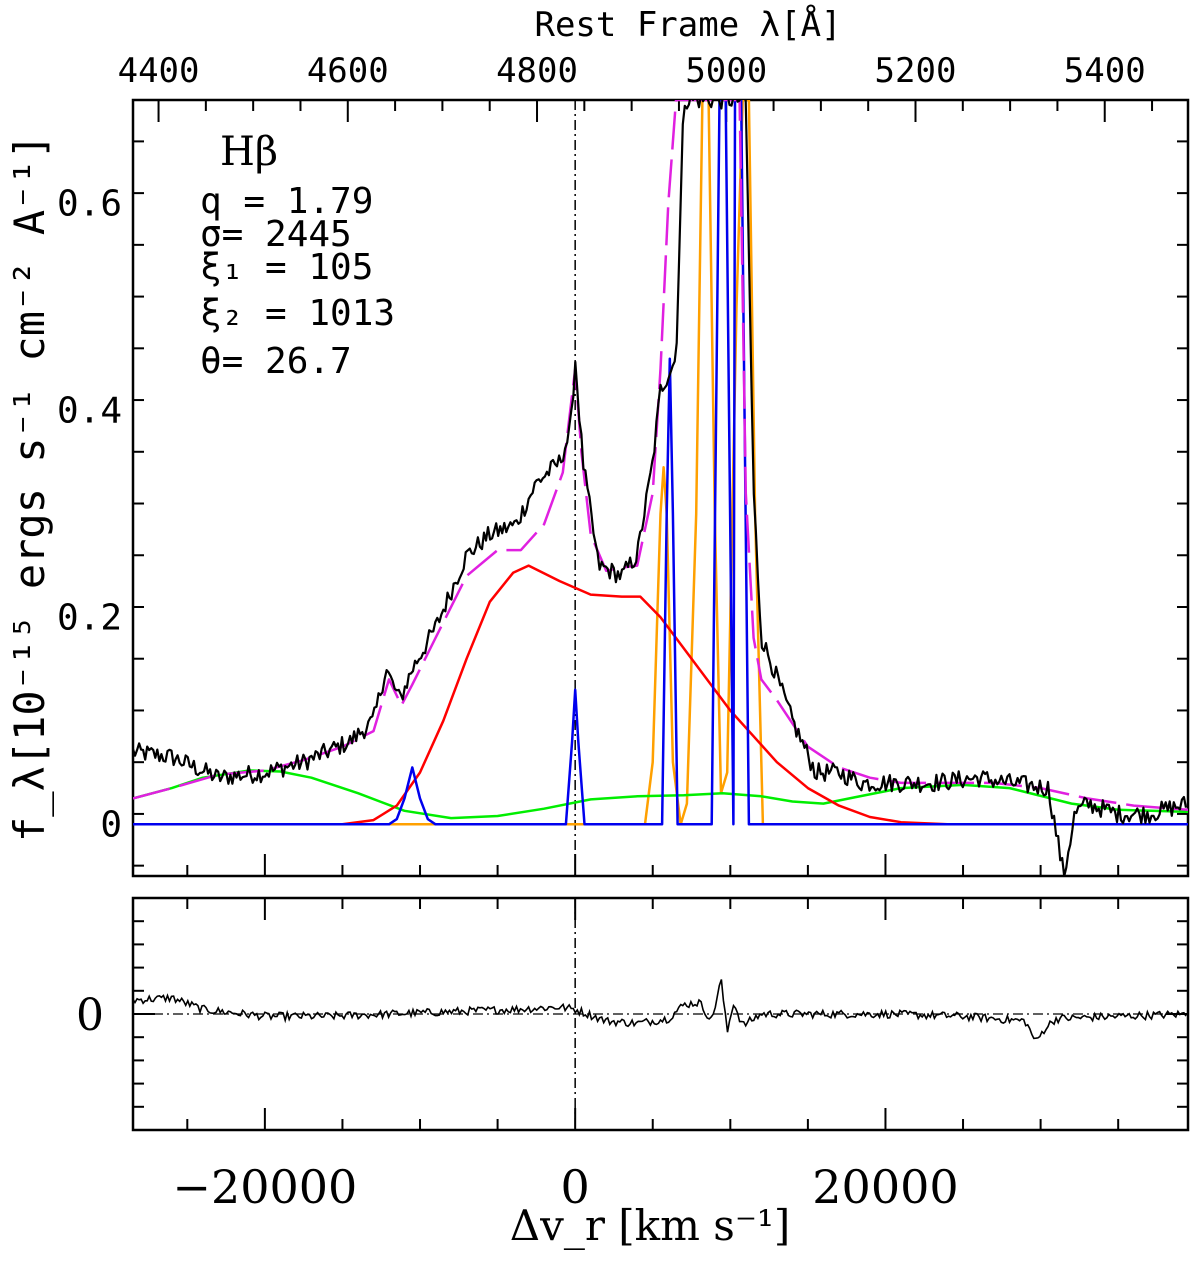 This screenshot has width=1200, height=1262. I want to click on line-name-label: Hβ, so click(249, 152).